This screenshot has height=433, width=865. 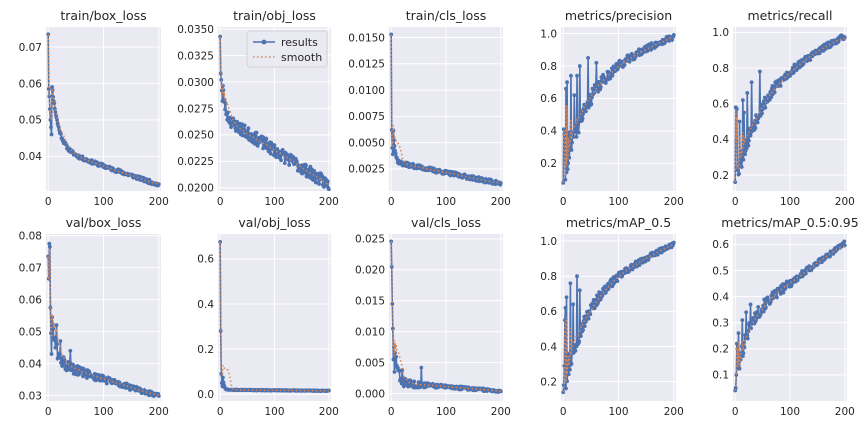 I want to click on y-tick-label: 0.0100, so click(x=366, y=91).